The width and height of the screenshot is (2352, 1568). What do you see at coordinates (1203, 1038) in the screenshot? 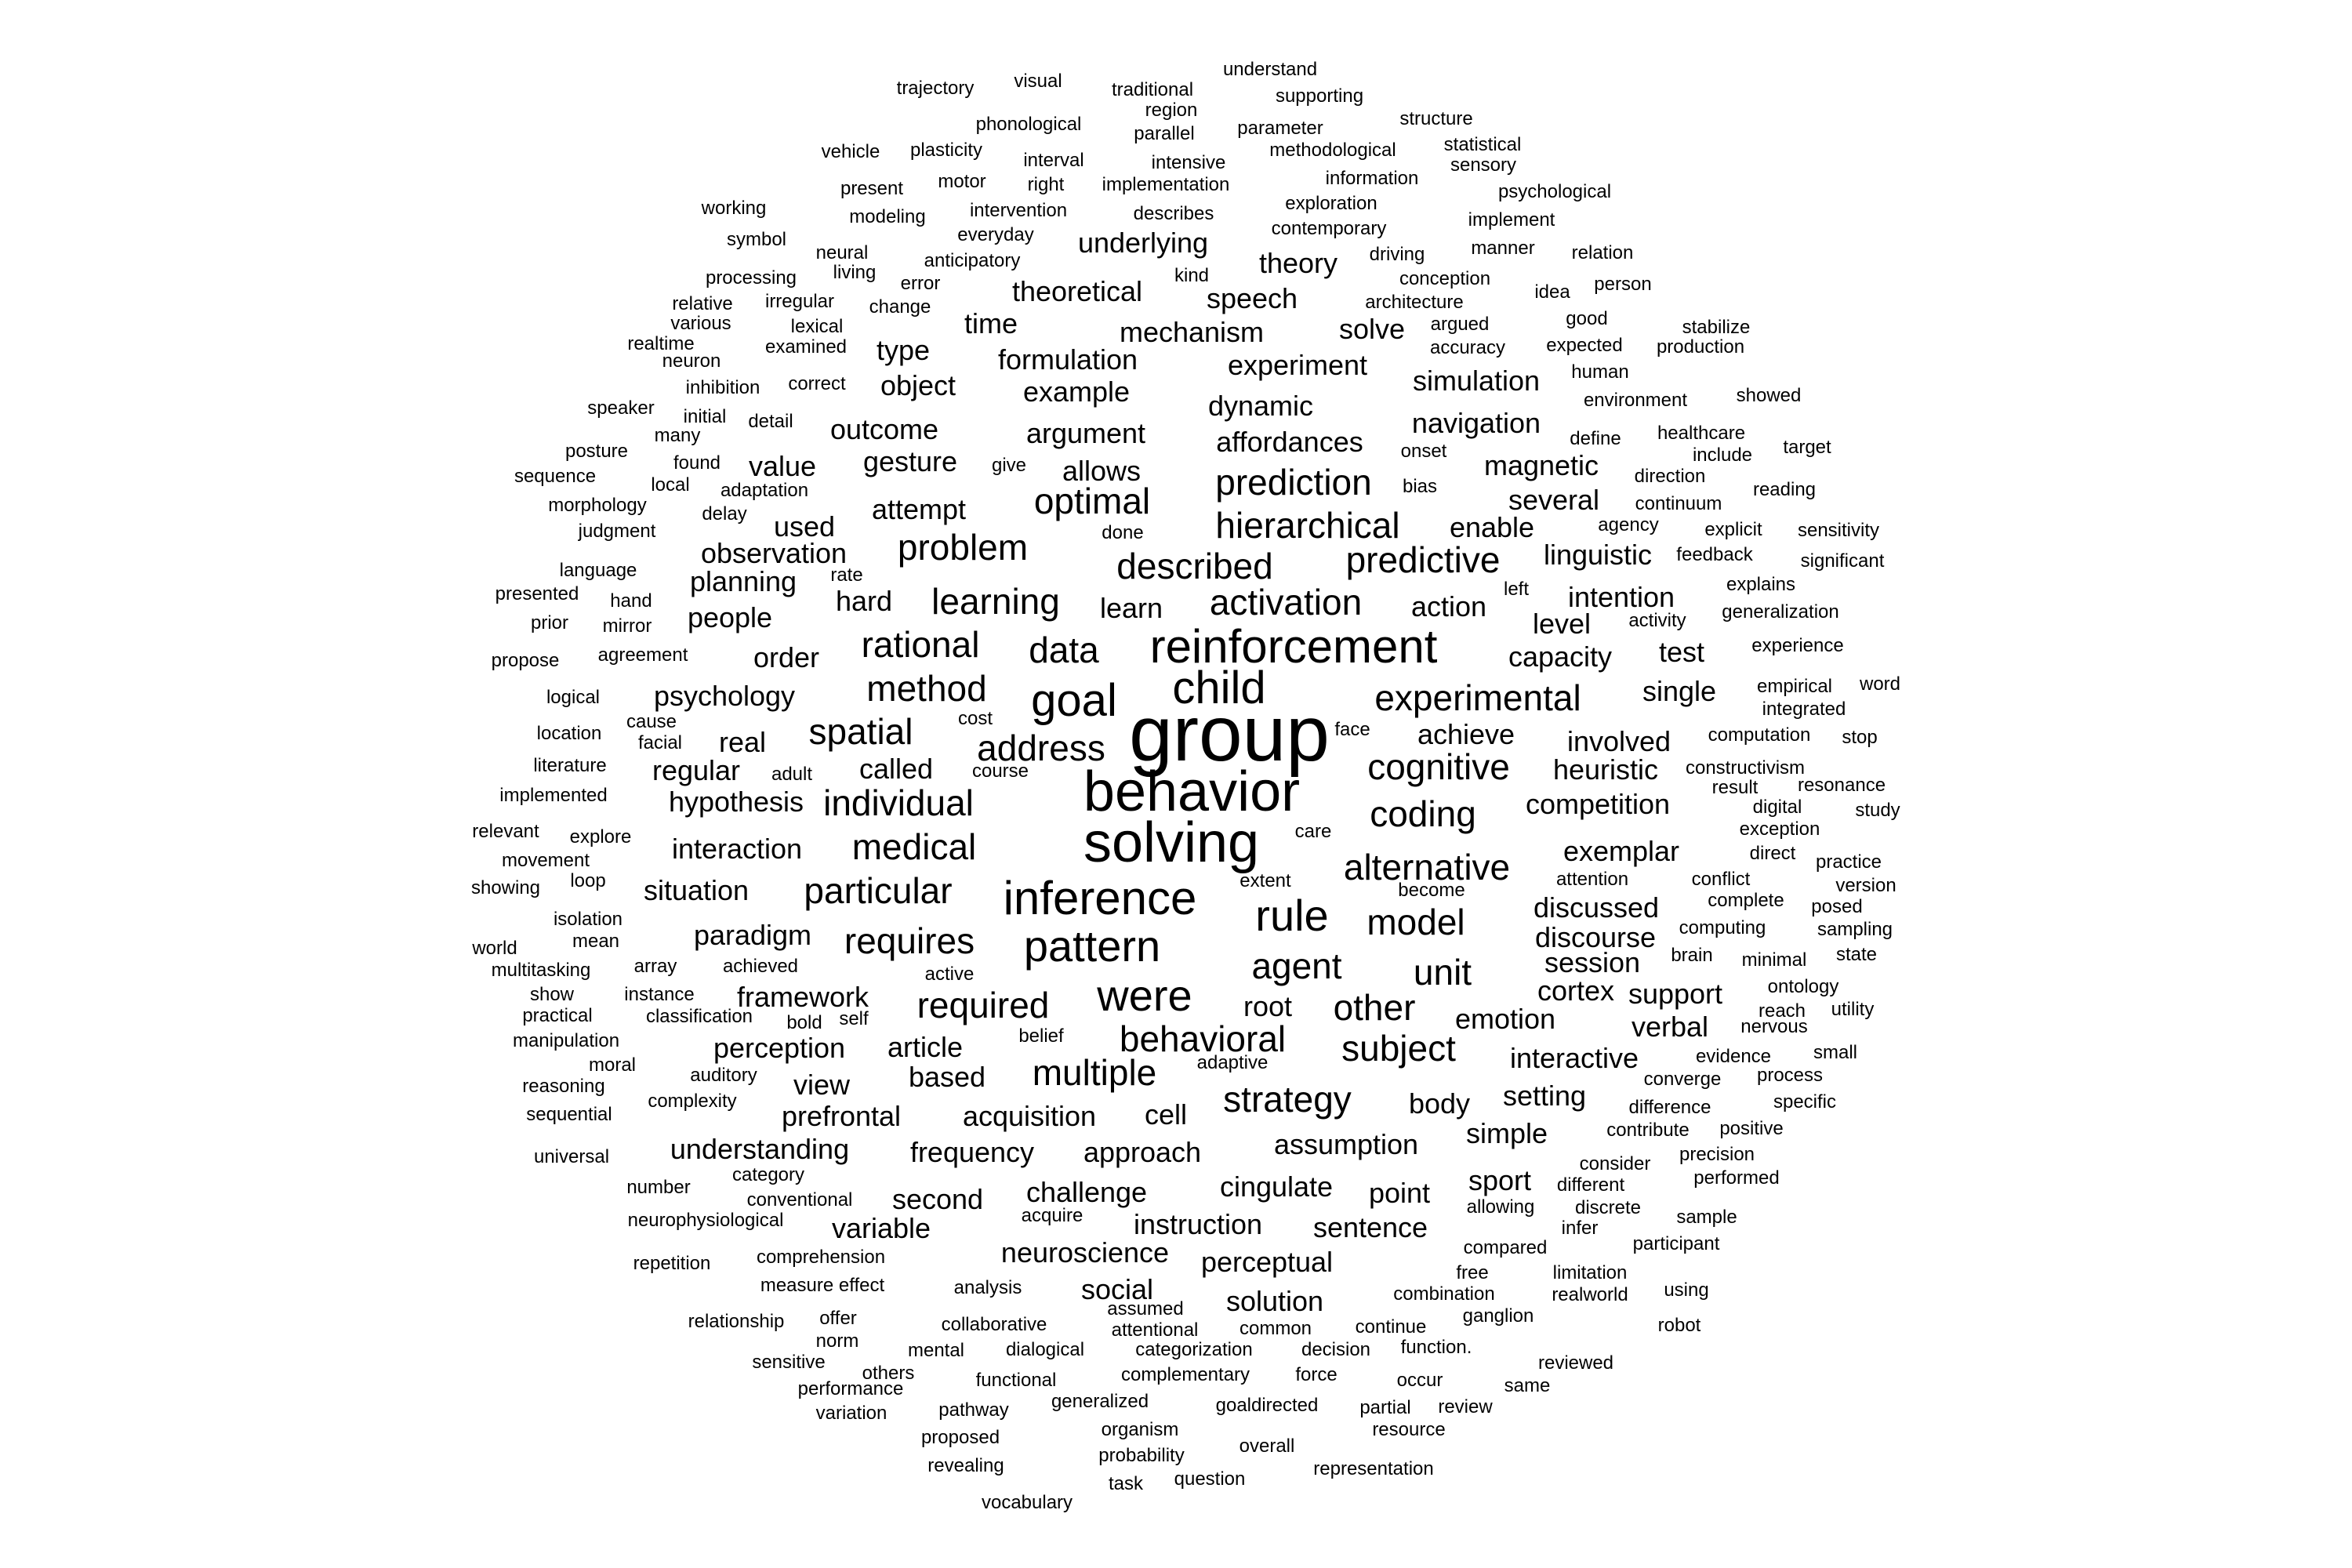
I see `word-behavioral: behavioral` at bounding box center [1203, 1038].